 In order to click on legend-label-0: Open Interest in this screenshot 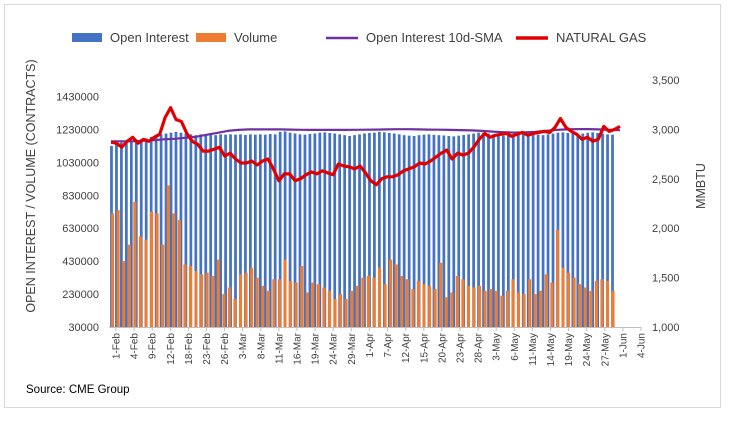, I will do `click(149, 37)`.